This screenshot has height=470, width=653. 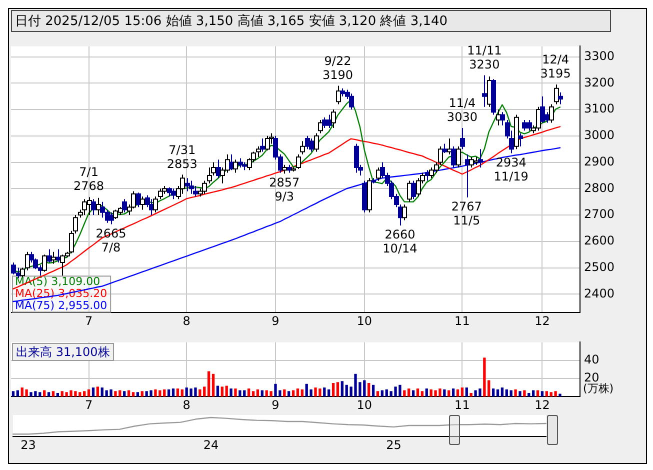 I want to click on x-tick-label: 23, so click(x=28, y=445).